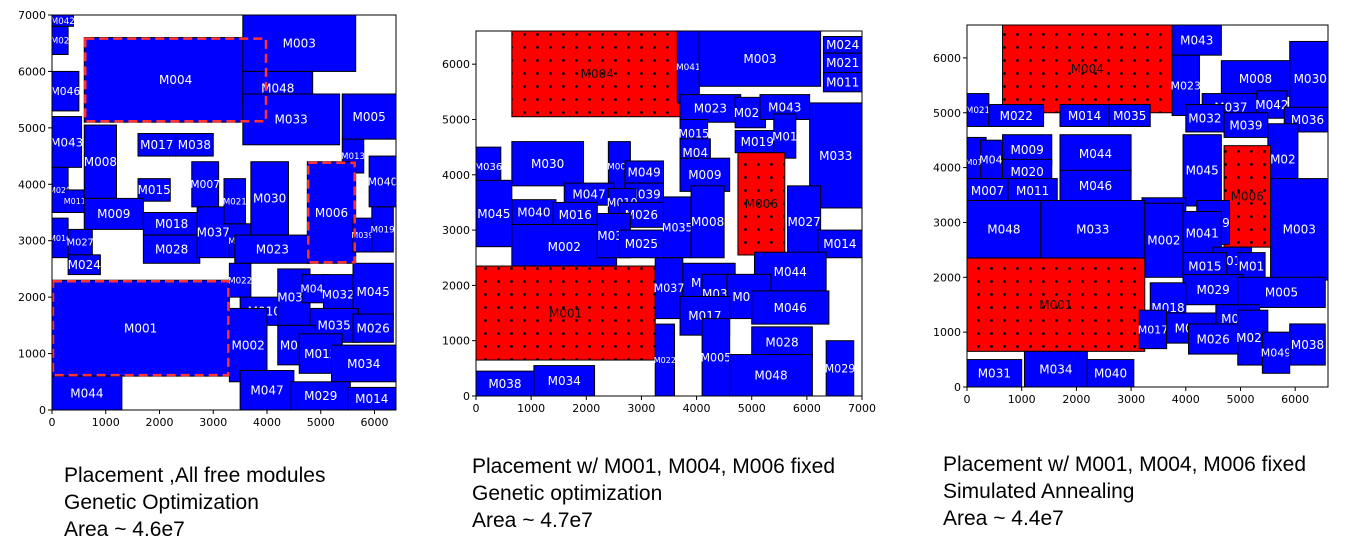  I want to click on module-label: M014, so click(1084, 116).